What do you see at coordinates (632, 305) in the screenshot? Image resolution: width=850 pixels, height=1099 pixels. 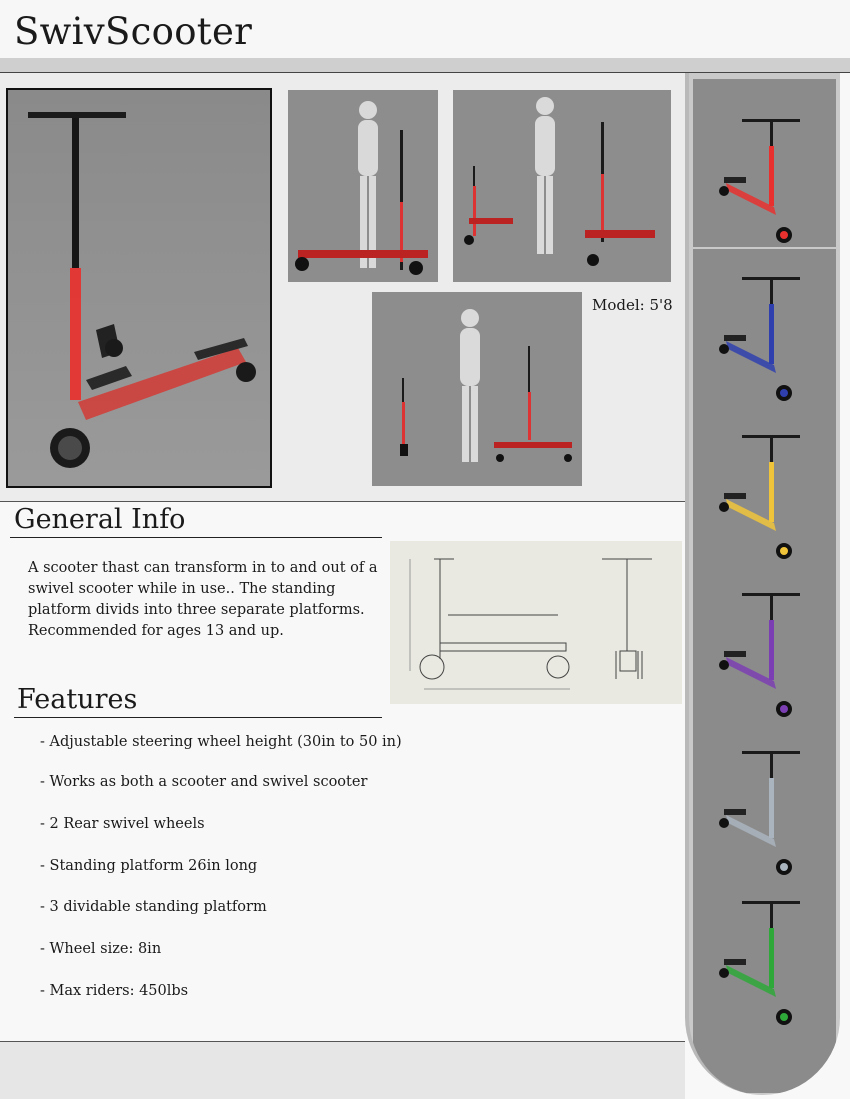 I see `model-height-label: Model: 5'8` at bounding box center [632, 305].